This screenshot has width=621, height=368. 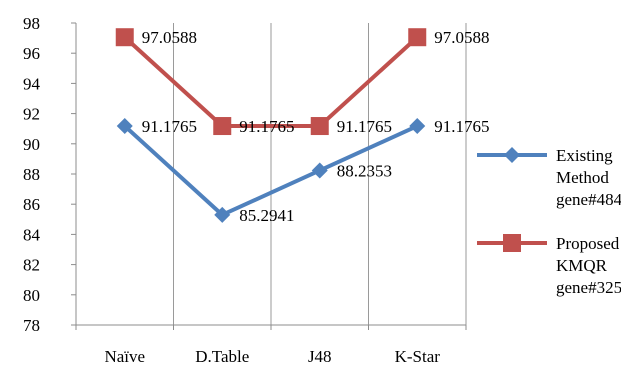 I want to click on y-tick-label: 96, so click(x=31, y=53).